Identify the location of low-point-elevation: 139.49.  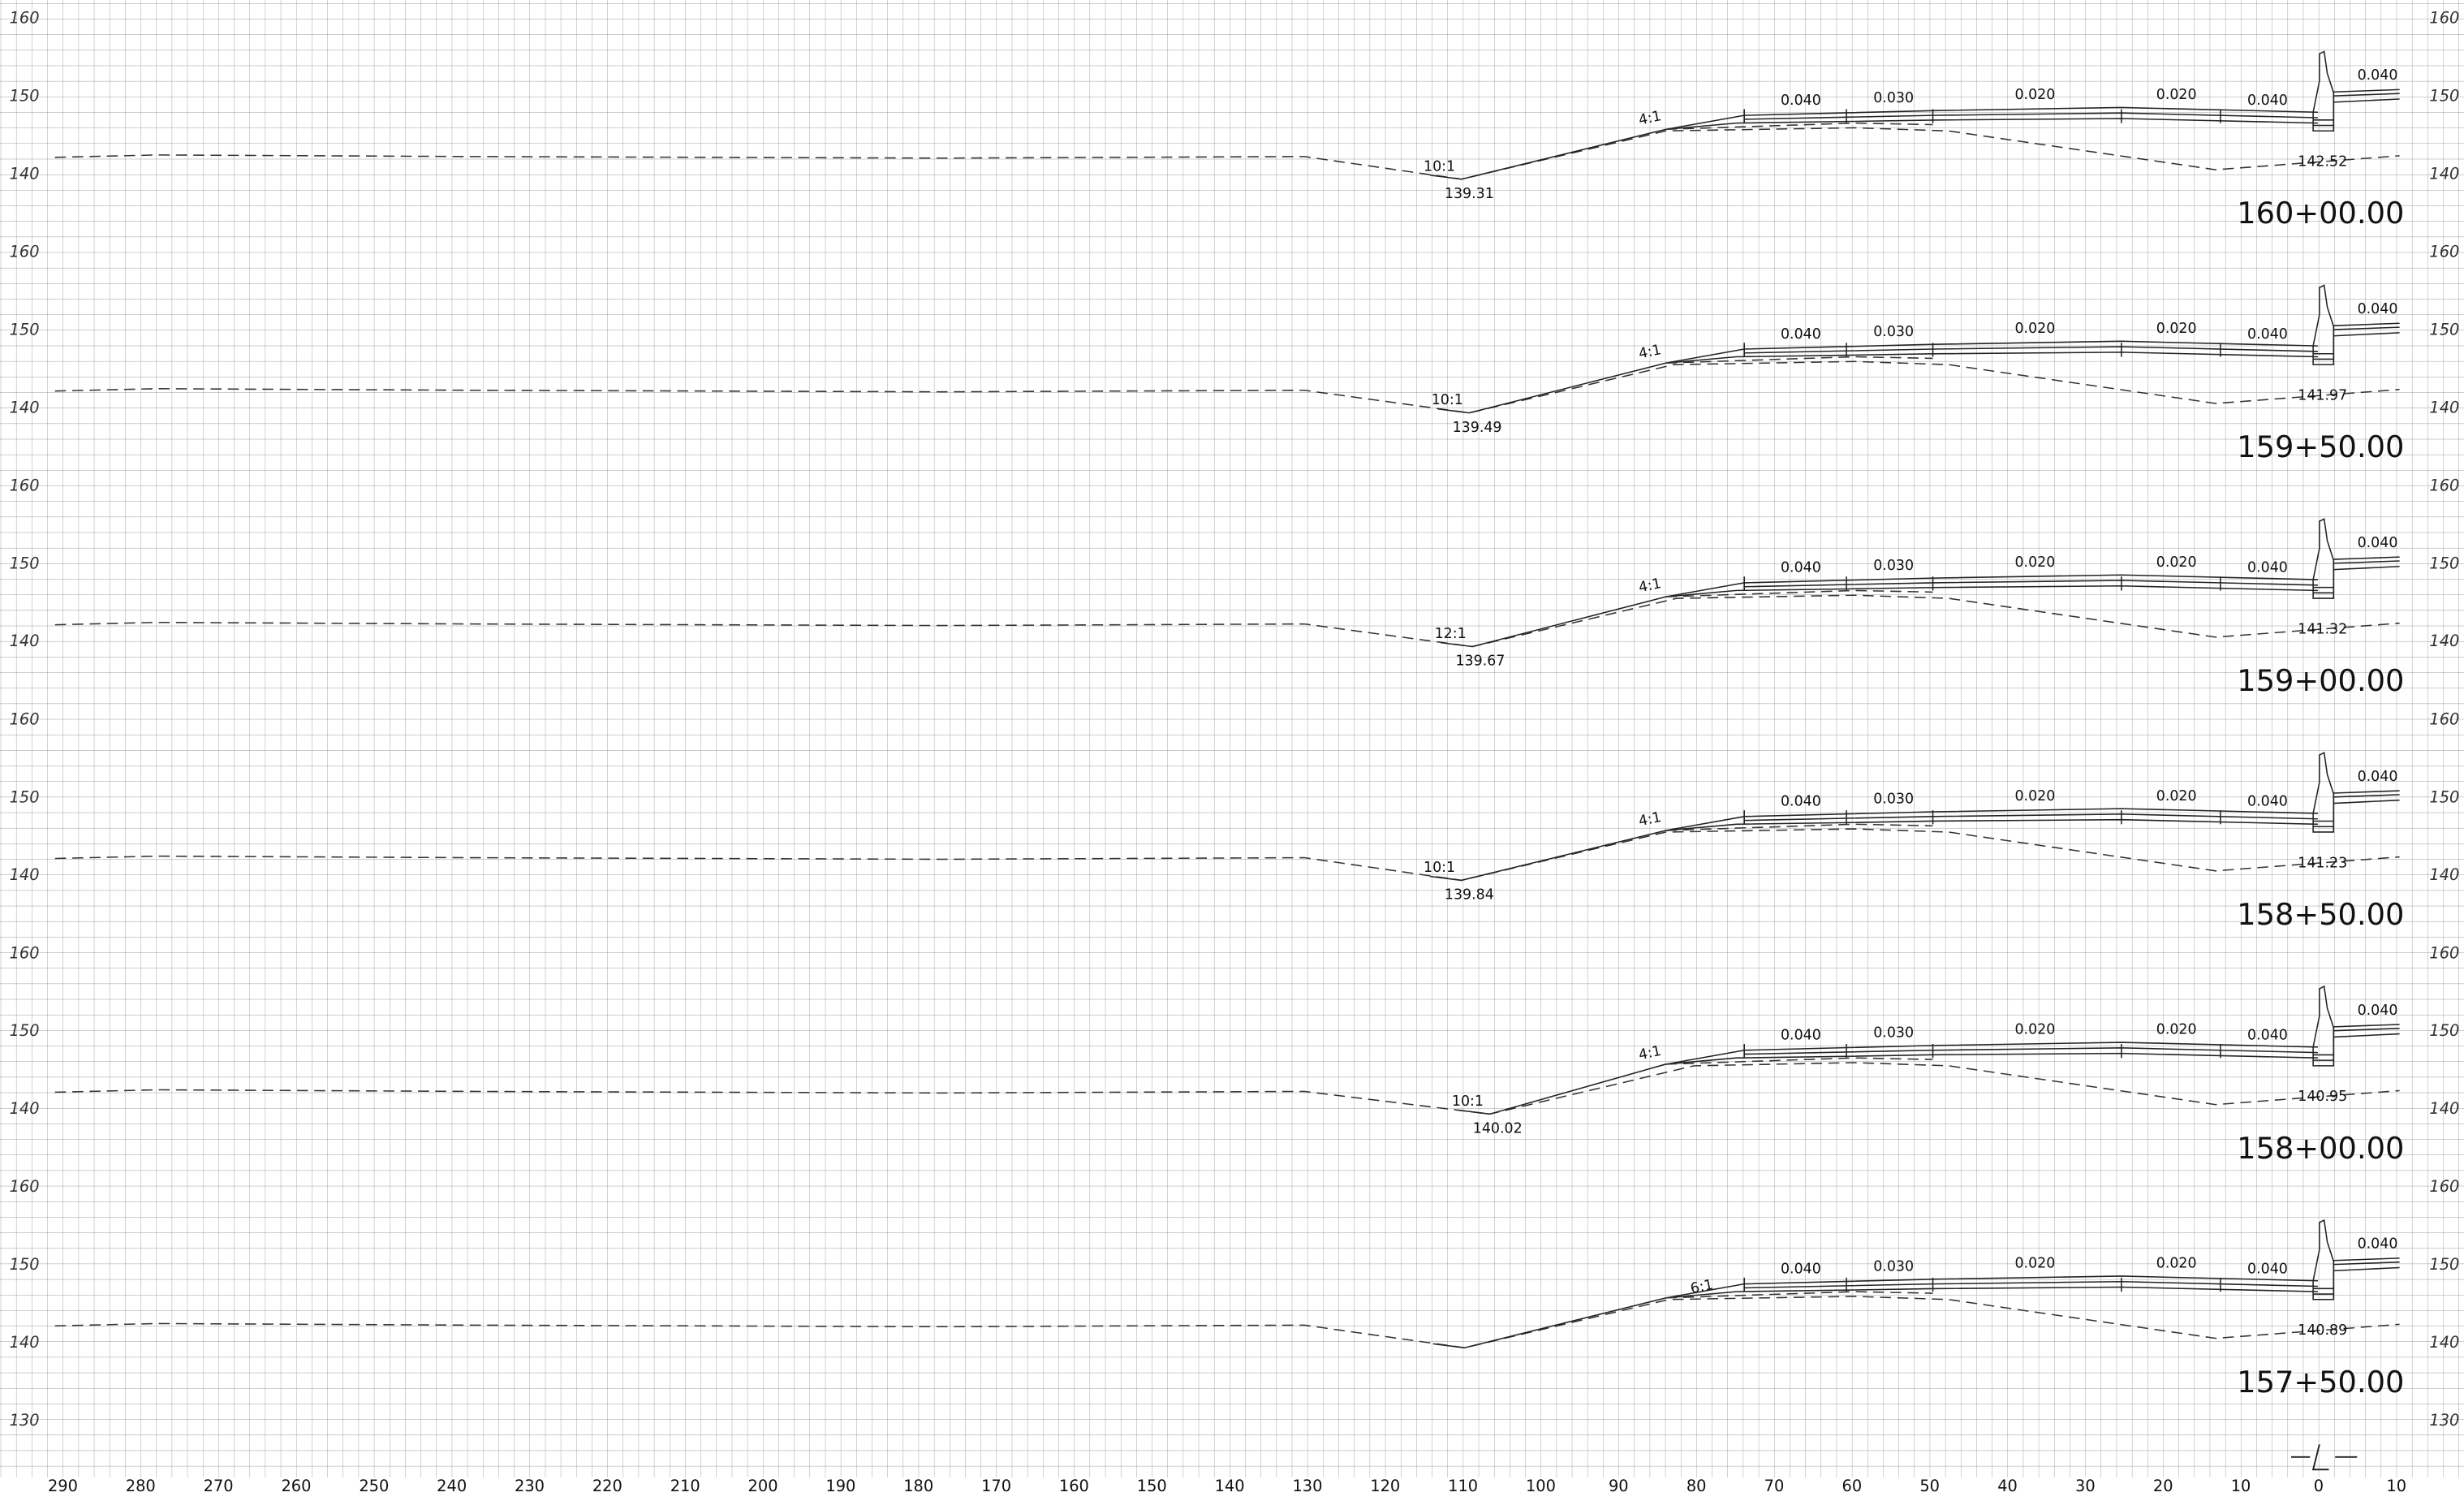
(1478, 428).